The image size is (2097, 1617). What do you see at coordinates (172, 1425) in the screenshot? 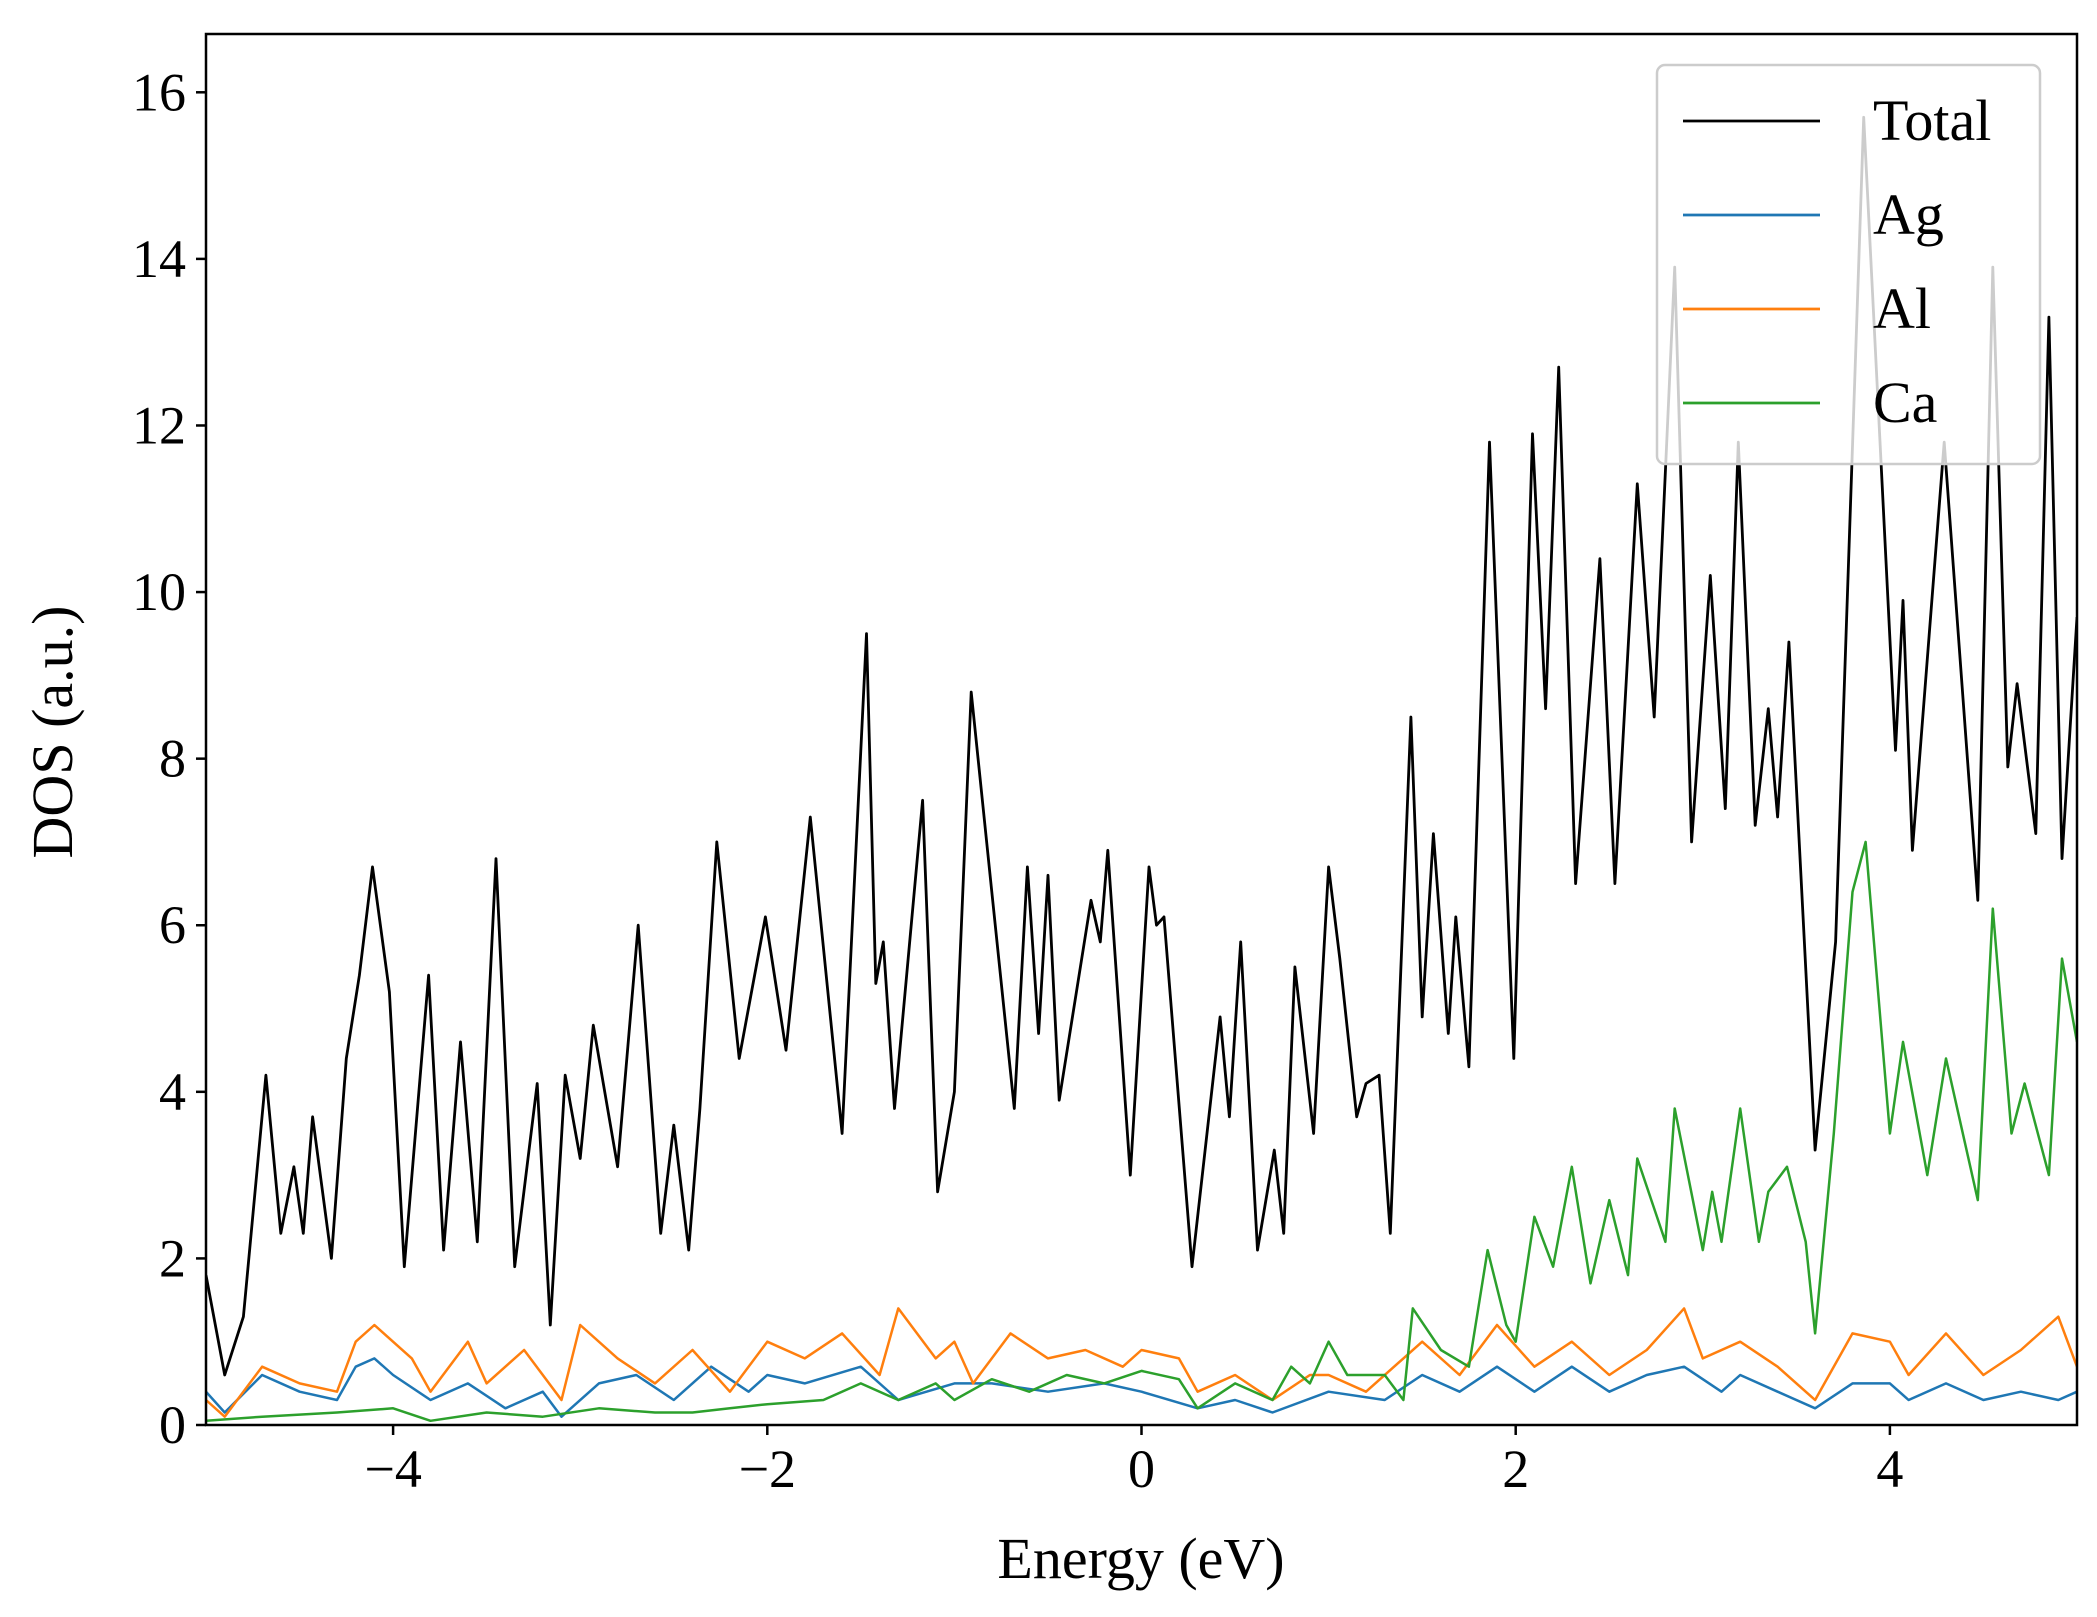
I see `y-tick-label: 0` at bounding box center [172, 1425].